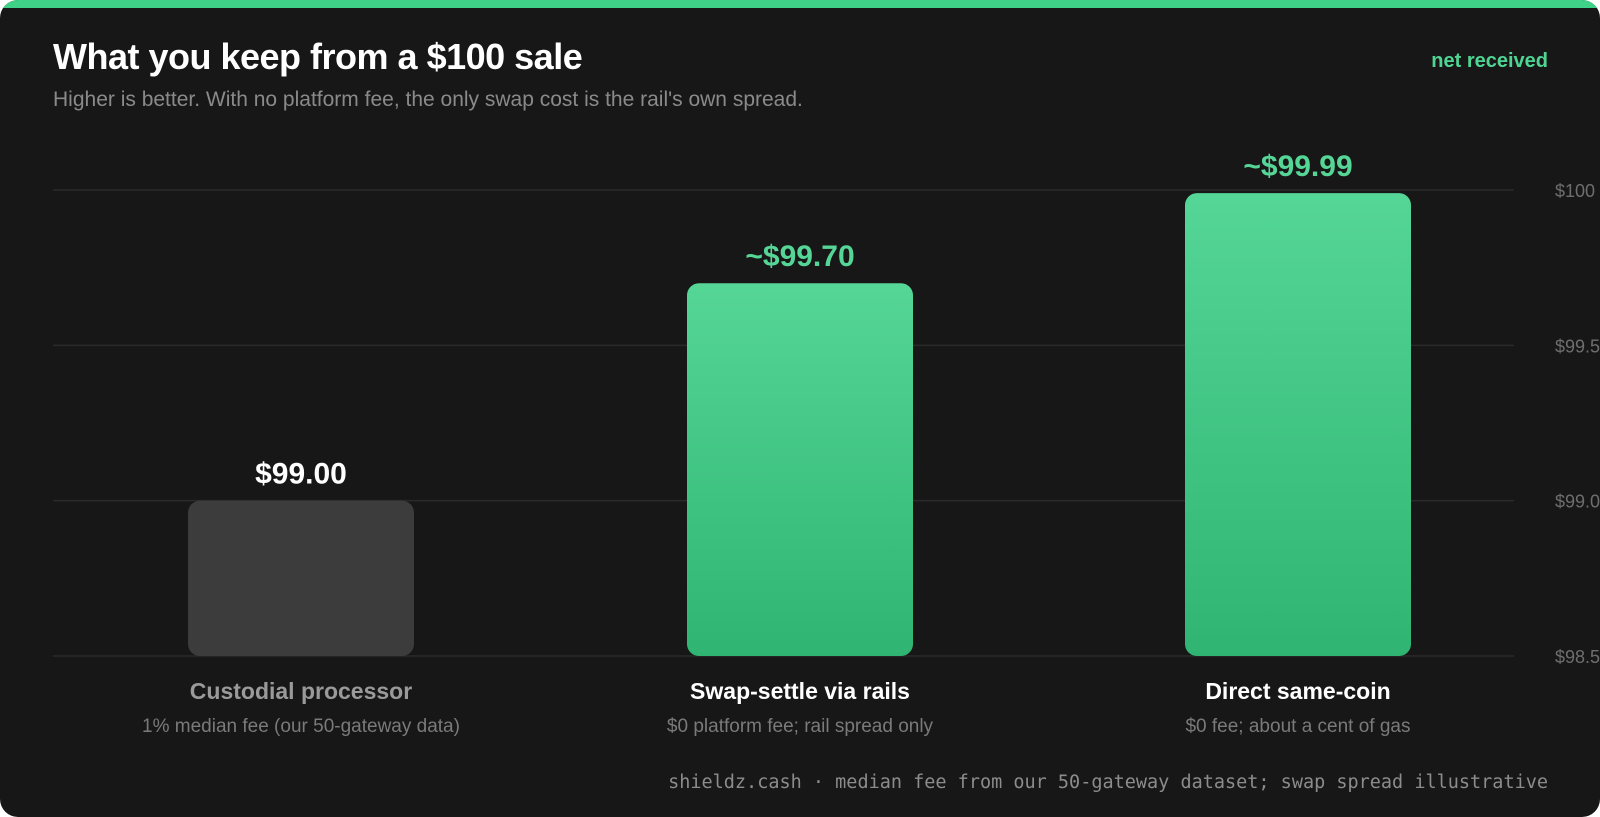 The width and height of the screenshot is (1600, 817). Describe the element at coordinates (301, 474) in the screenshot. I see `value-label: $99.00` at that location.